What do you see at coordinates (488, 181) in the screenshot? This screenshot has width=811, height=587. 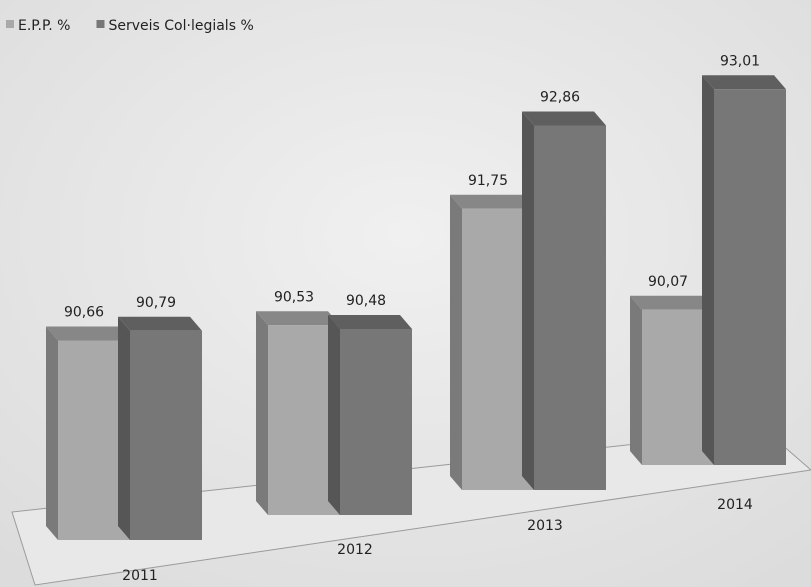 I see `data-label: 91,75` at bounding box center [488, 181].